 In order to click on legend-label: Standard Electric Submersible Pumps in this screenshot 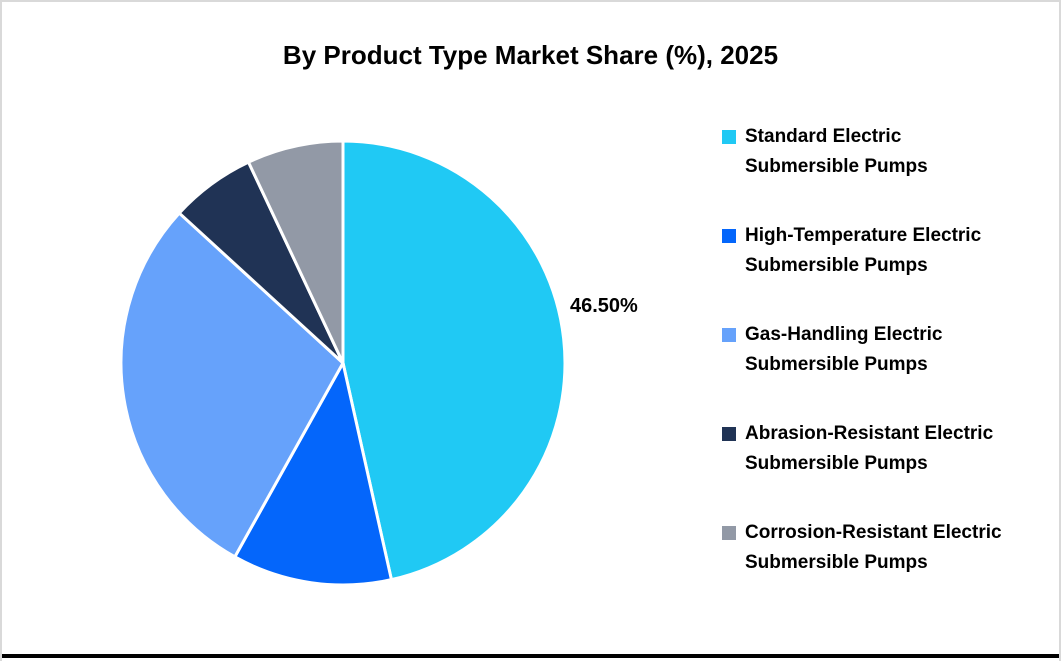, I will do `click(836, 151)`.